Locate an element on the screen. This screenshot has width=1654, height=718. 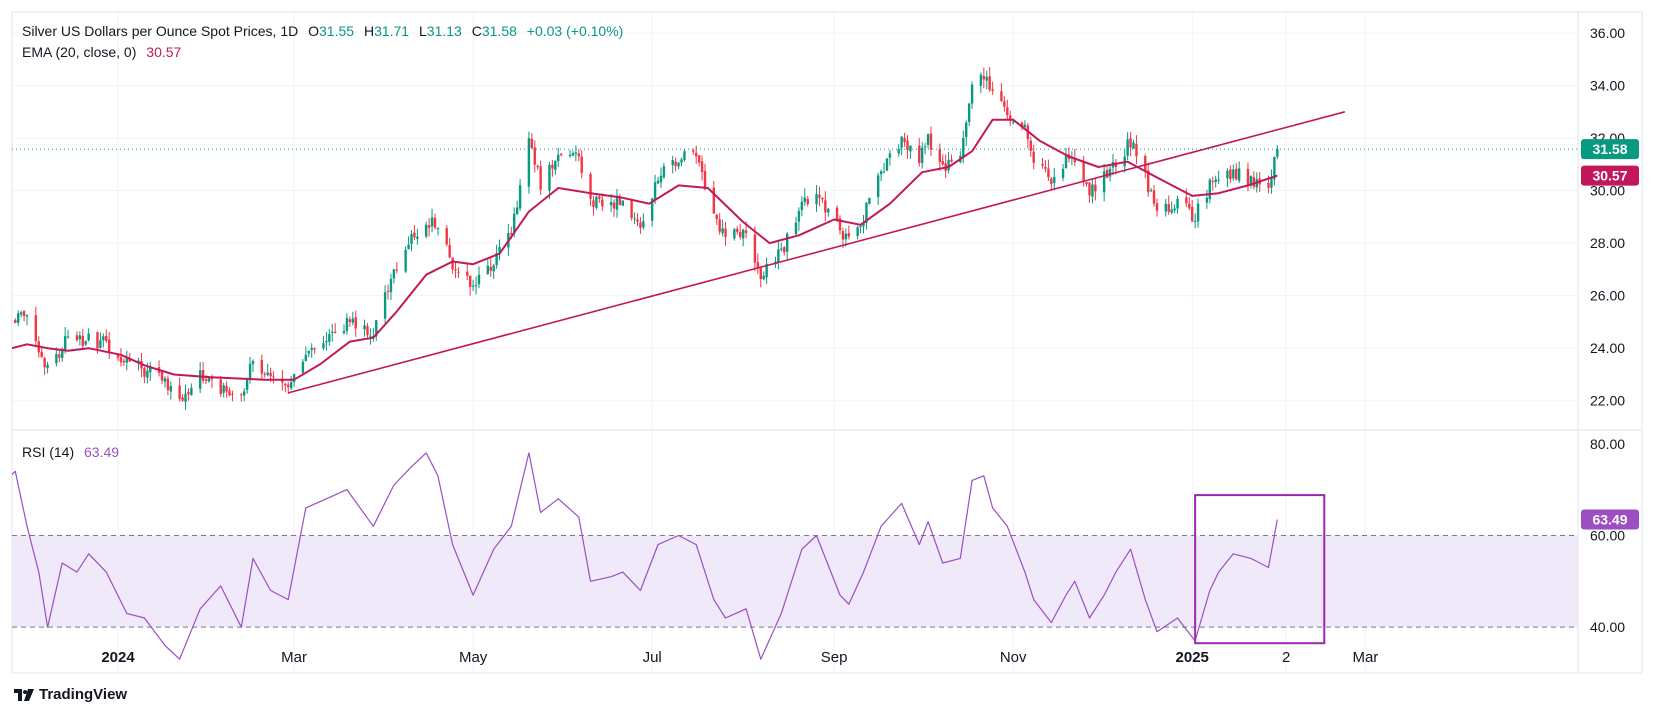
price-tick-label: 36.00 is located at coordinates (1607, 33).